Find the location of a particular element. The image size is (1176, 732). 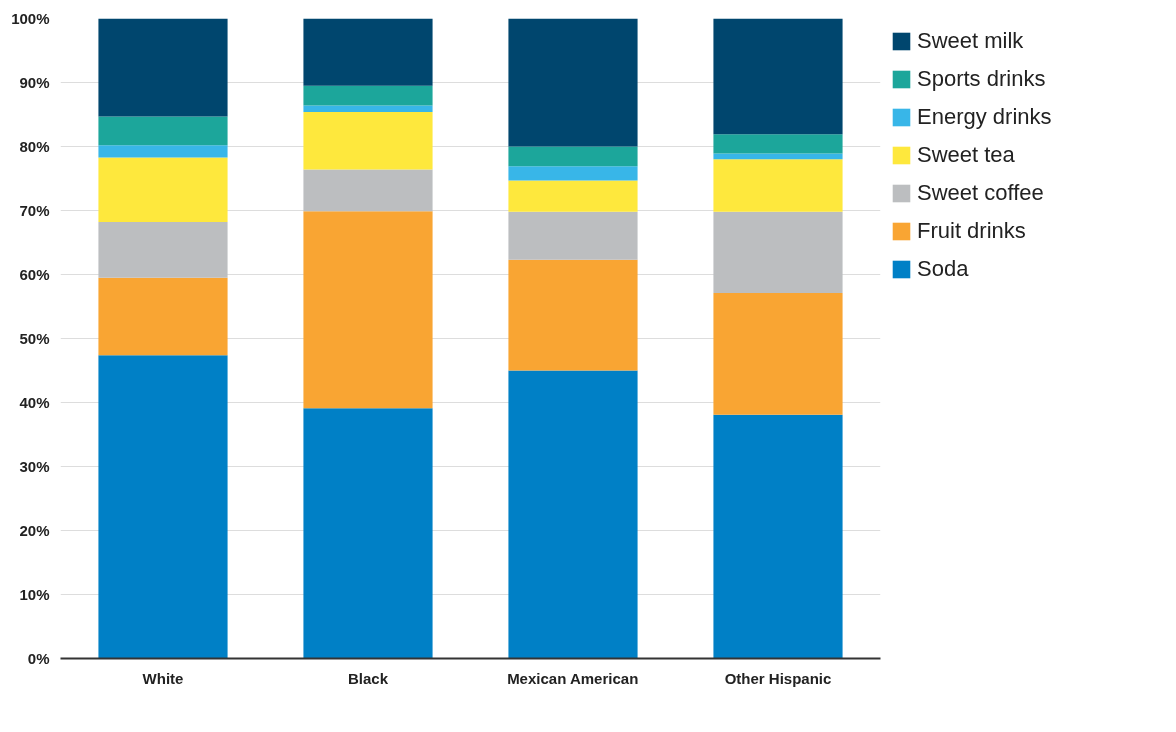

y-tick-label: 10% is located at coordinates (34, 594).